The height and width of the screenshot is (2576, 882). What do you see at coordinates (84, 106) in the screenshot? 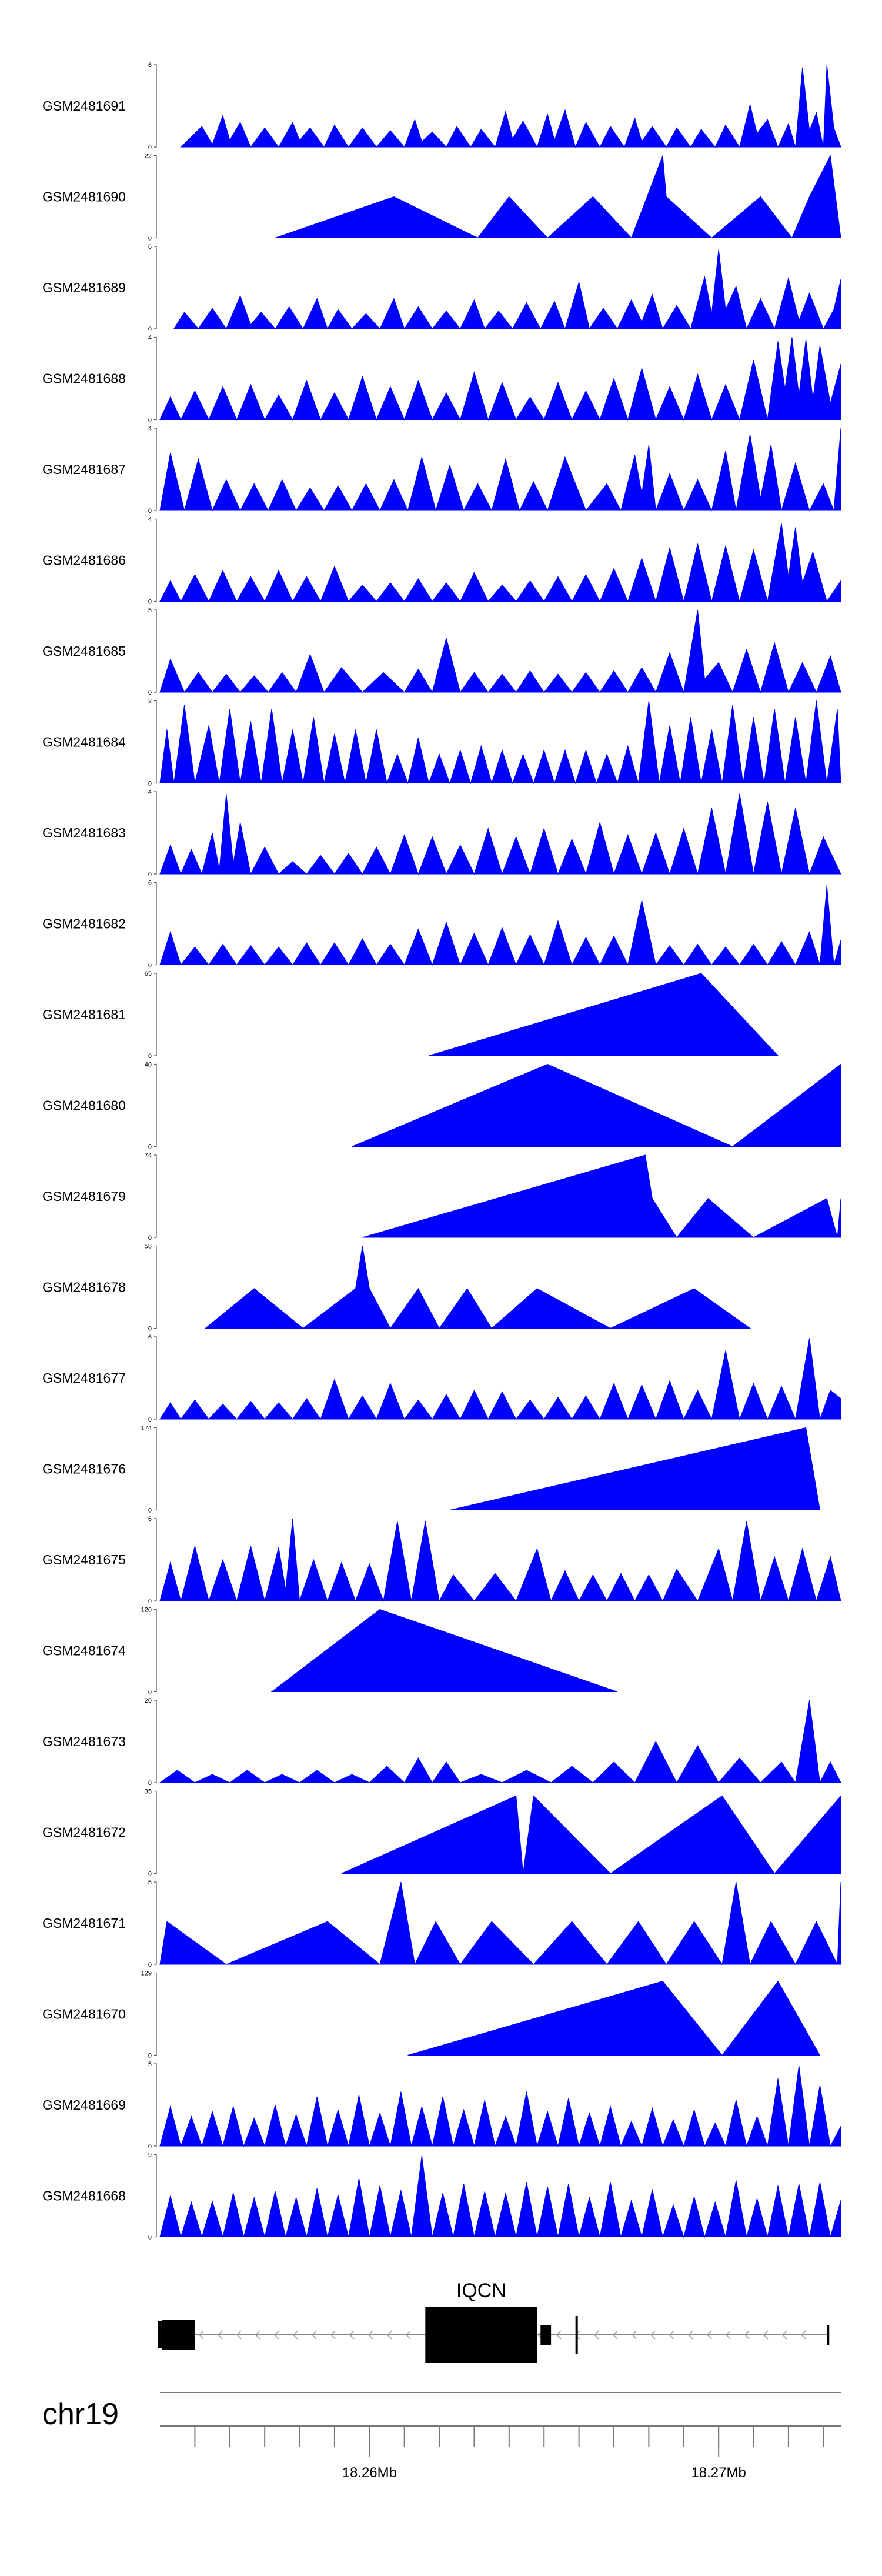
I see `track-label: GSM2481691` at bounding box center [84, 106].